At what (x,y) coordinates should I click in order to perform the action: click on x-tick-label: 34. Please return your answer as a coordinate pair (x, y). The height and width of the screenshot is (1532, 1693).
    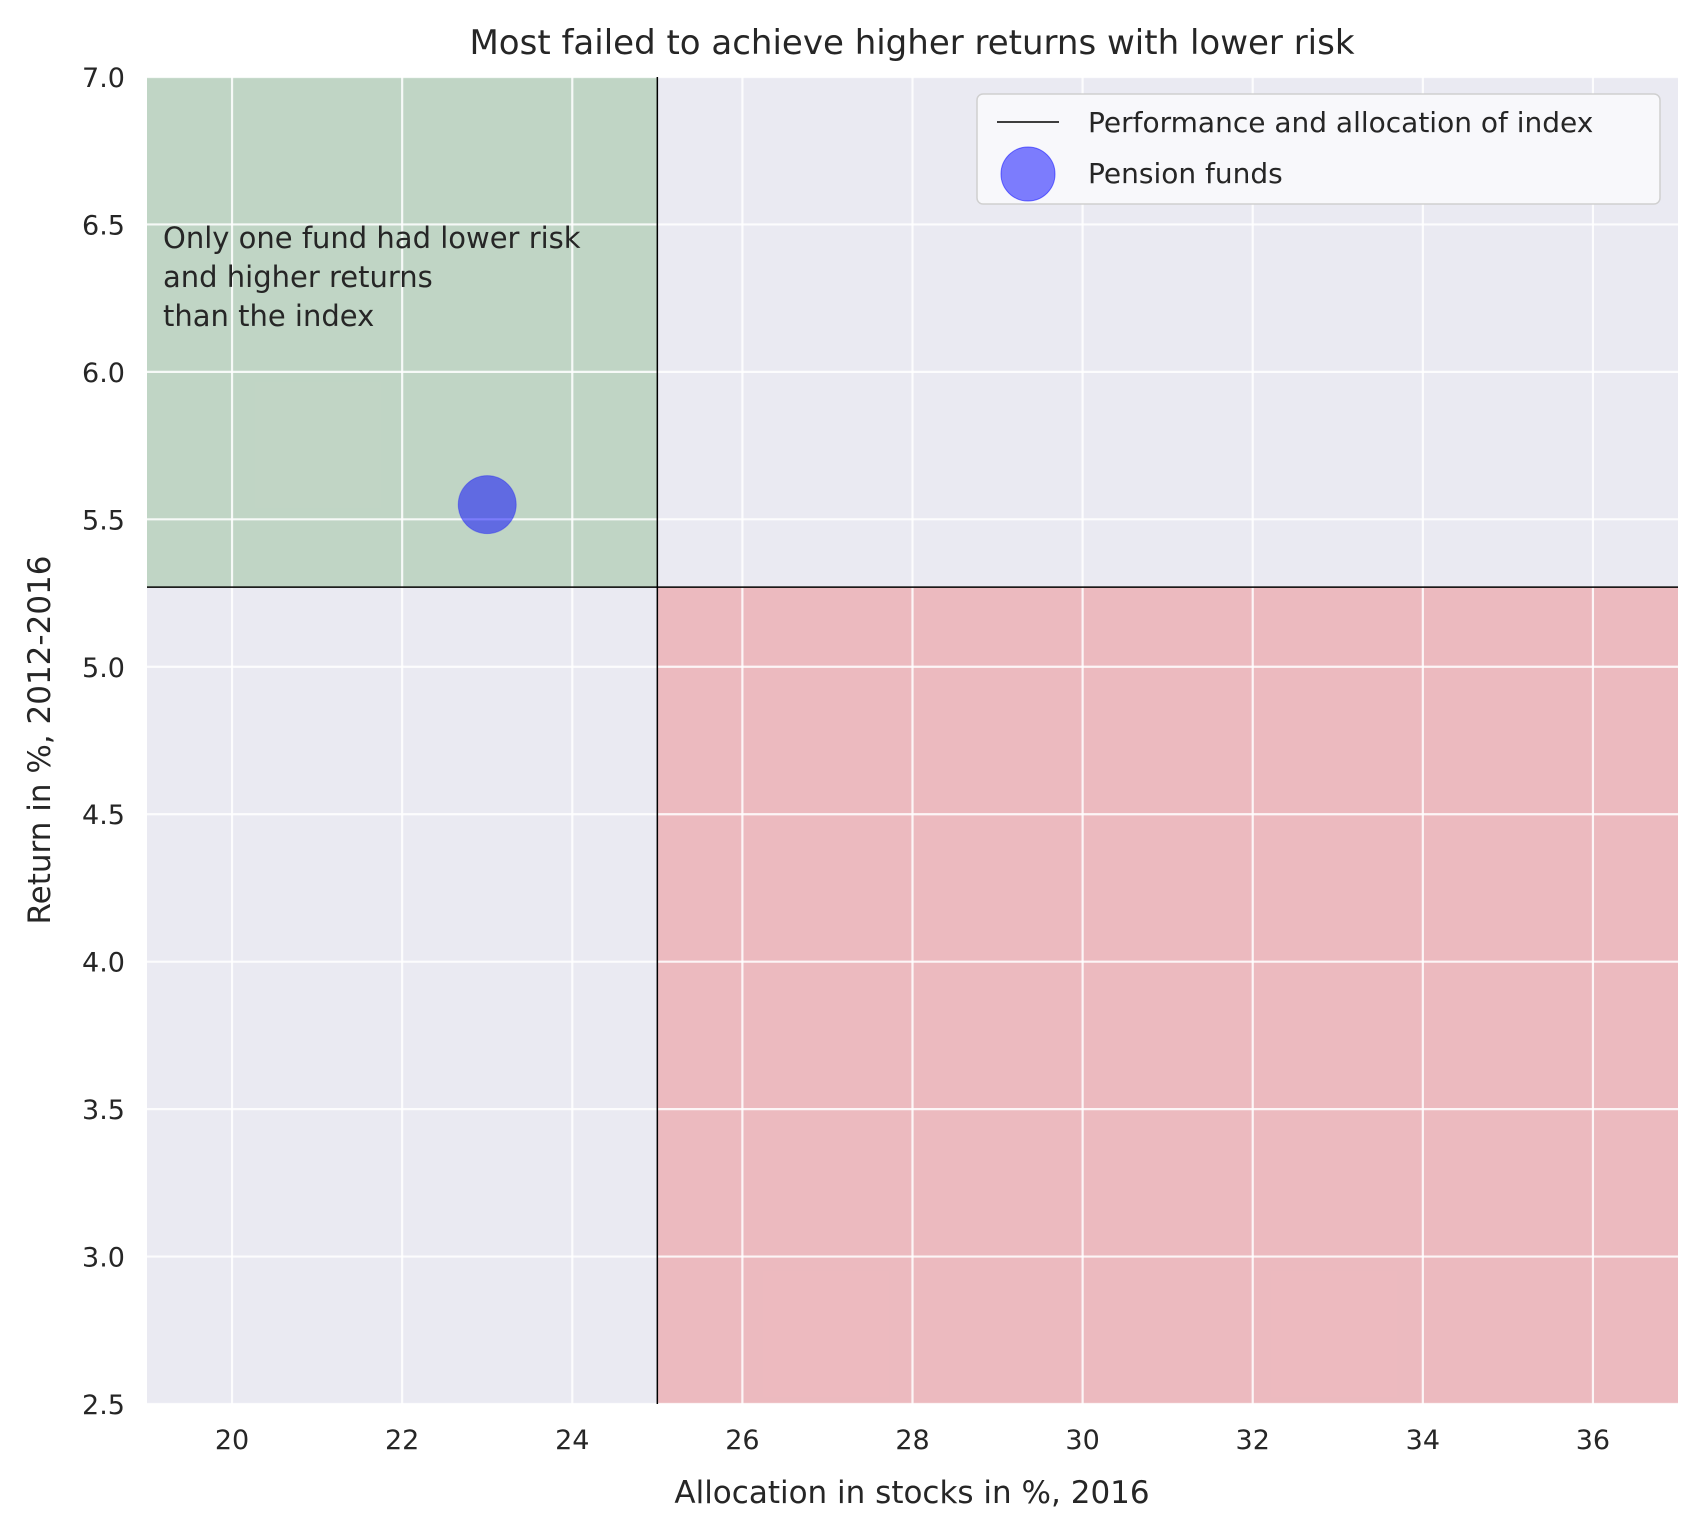
    Looking at the image, I should click on (1423, 1440).